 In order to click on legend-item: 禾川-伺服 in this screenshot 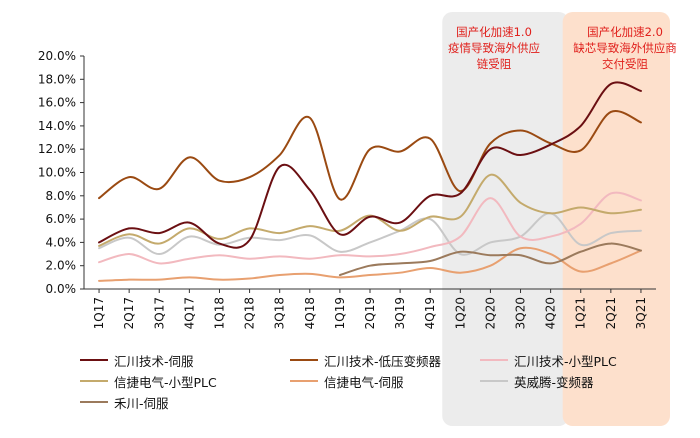, I will do `click(124, 402)`.